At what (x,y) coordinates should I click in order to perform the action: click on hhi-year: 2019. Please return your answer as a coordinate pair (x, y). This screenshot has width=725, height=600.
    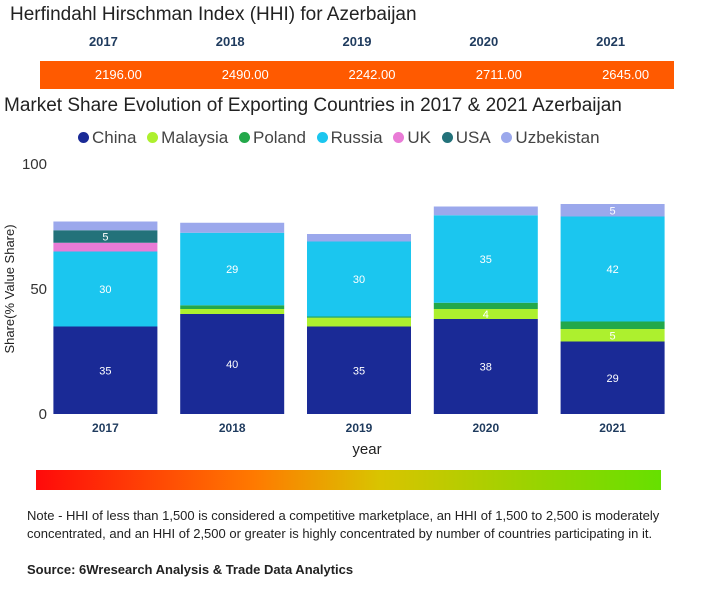
    Looking at the image, I should click on (357, 41).